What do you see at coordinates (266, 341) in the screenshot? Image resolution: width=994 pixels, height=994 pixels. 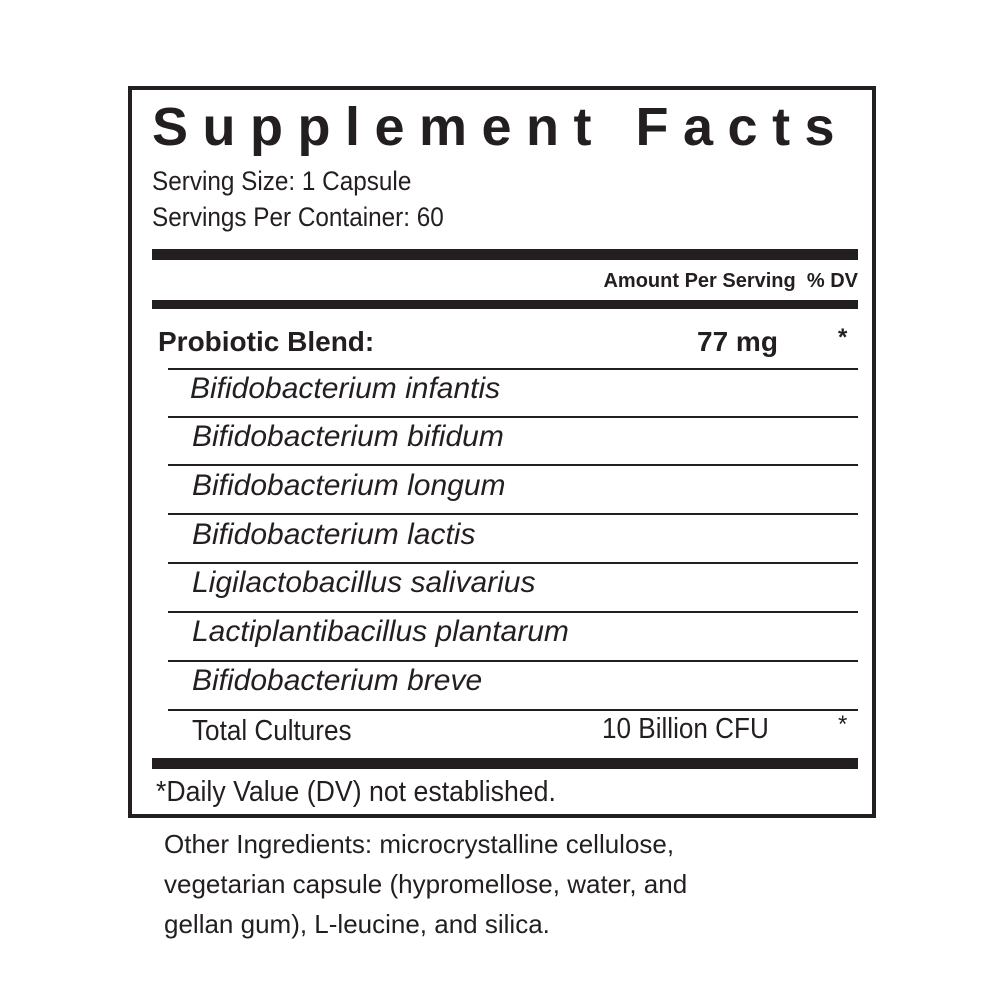 I see `blend-name: Probiotic Blend:` at bounding box center [266, 341].